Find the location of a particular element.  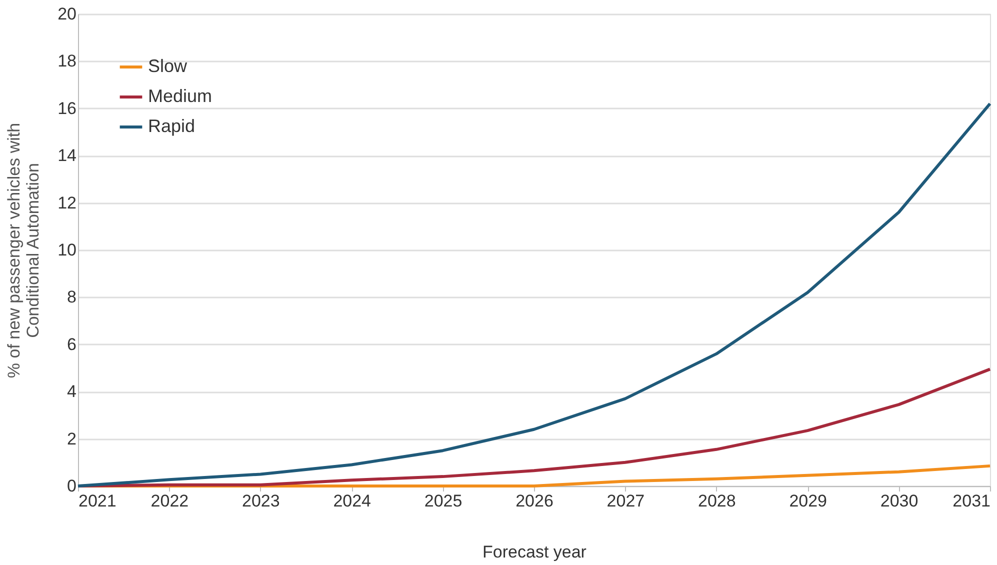

x-tick-label: 2030 is located at coordinates (899, 501).